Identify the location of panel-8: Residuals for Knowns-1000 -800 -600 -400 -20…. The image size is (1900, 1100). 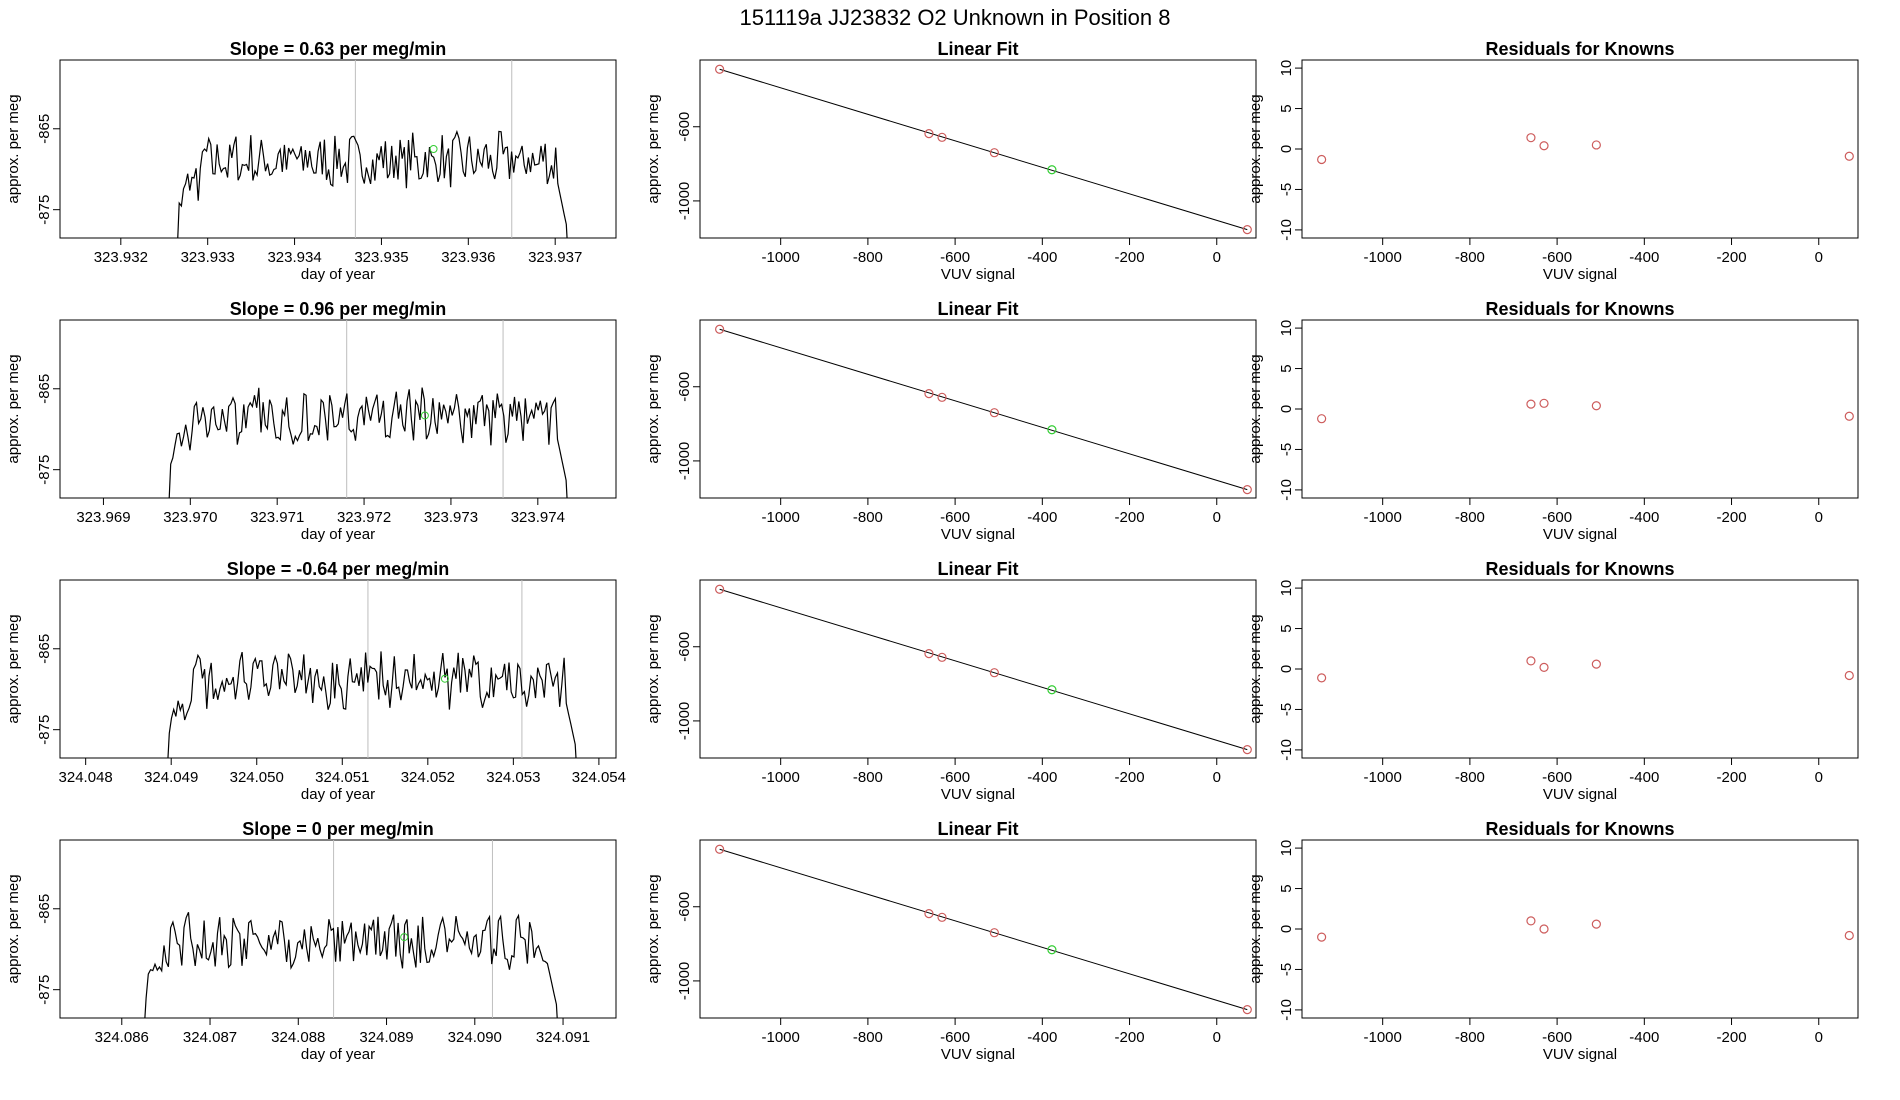
(1553, 161).